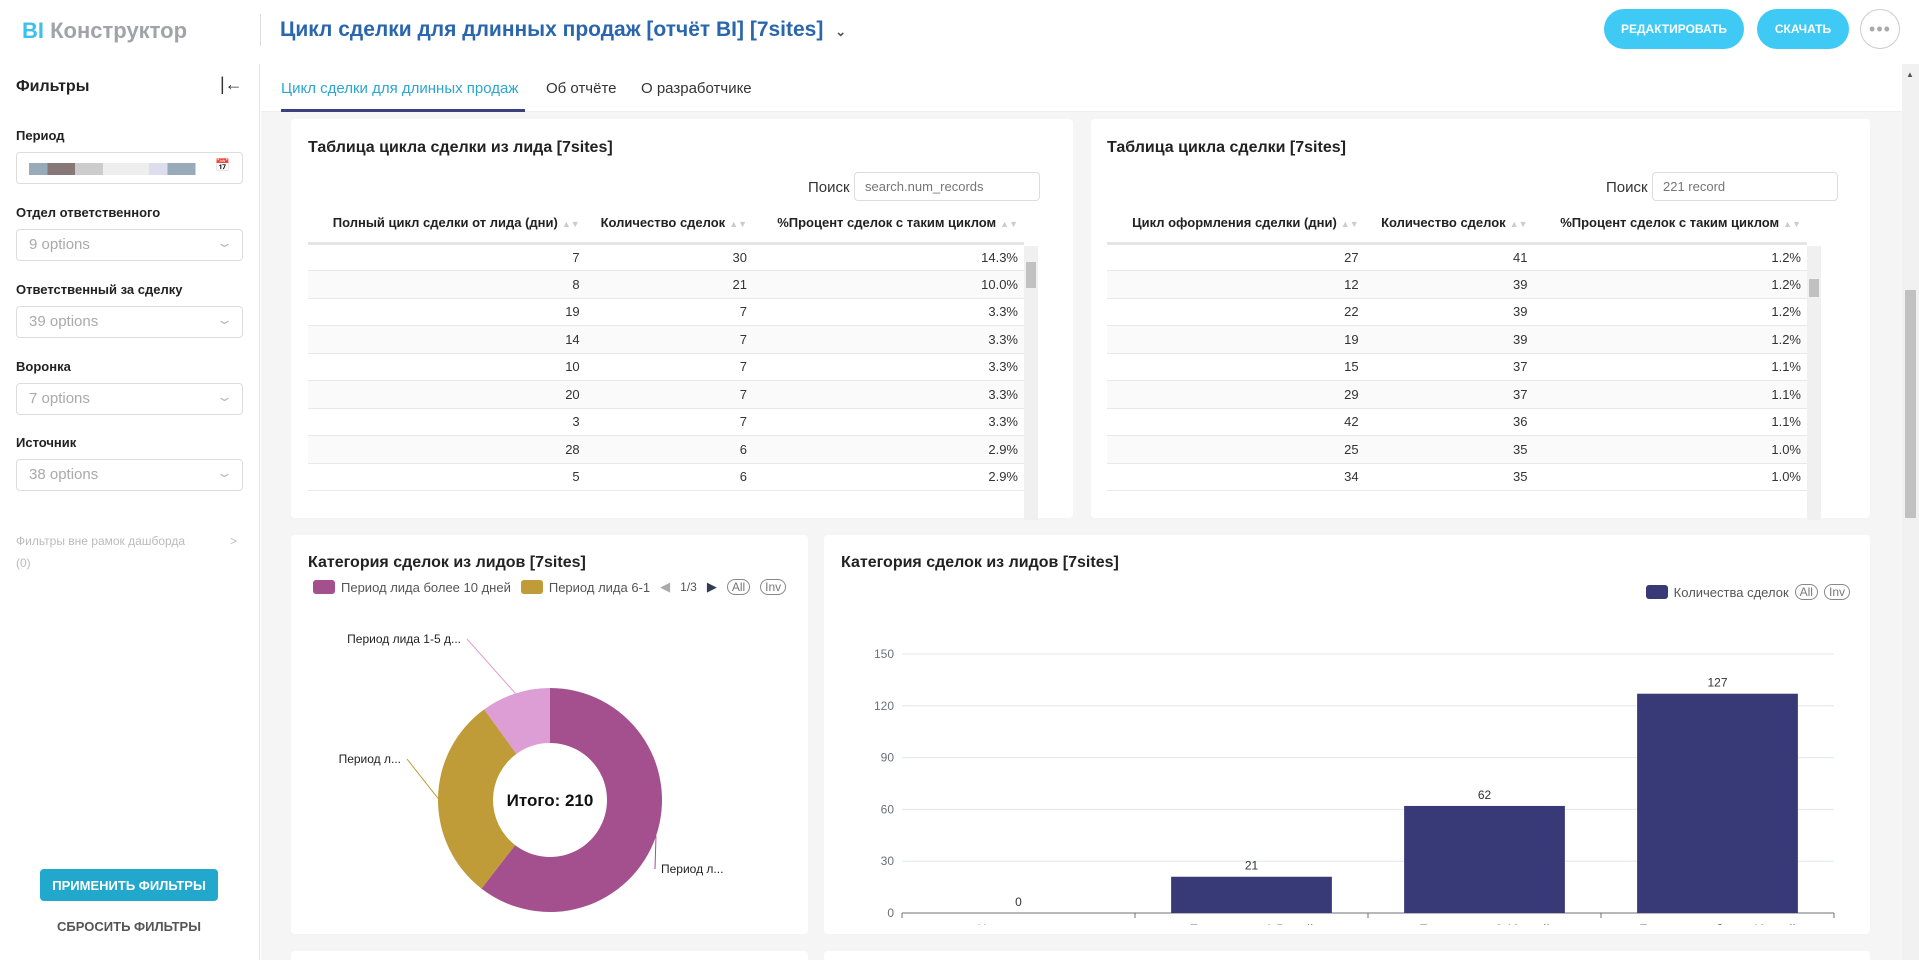 This screenshot has height=971, width=1919. I want to click on department-select: 9 options ⌄, so click(129, 245).